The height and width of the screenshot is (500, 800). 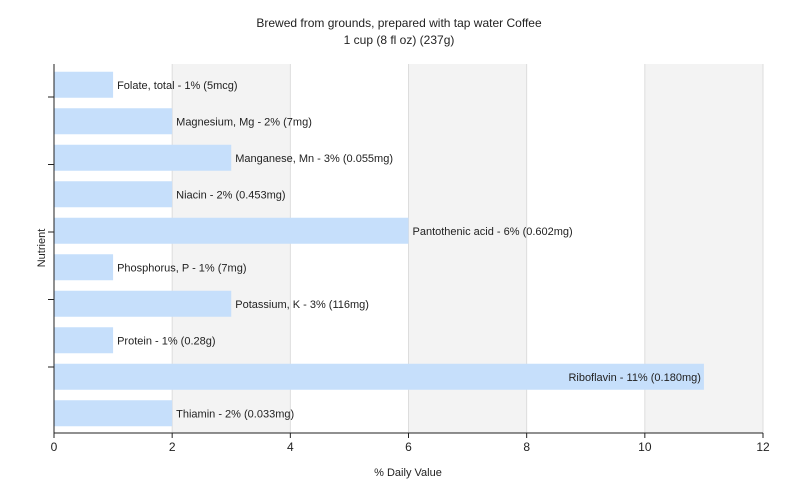 What do you see at coordinates (166, 341) in the screenshot?
I see `bar-label: Protein - 1% (0.28g)` at bounding box center [166, 341].